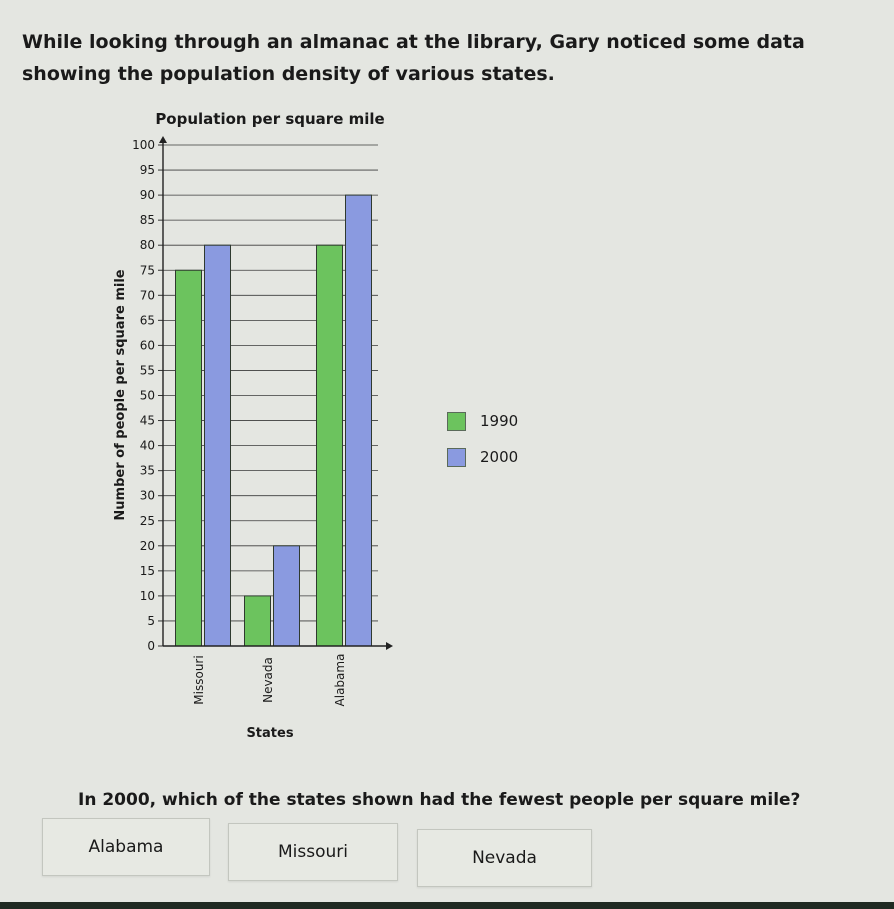 This screenshot has height=909, width=894. I want to click on answer-nevada-button: Nevada, so click(504, 858).